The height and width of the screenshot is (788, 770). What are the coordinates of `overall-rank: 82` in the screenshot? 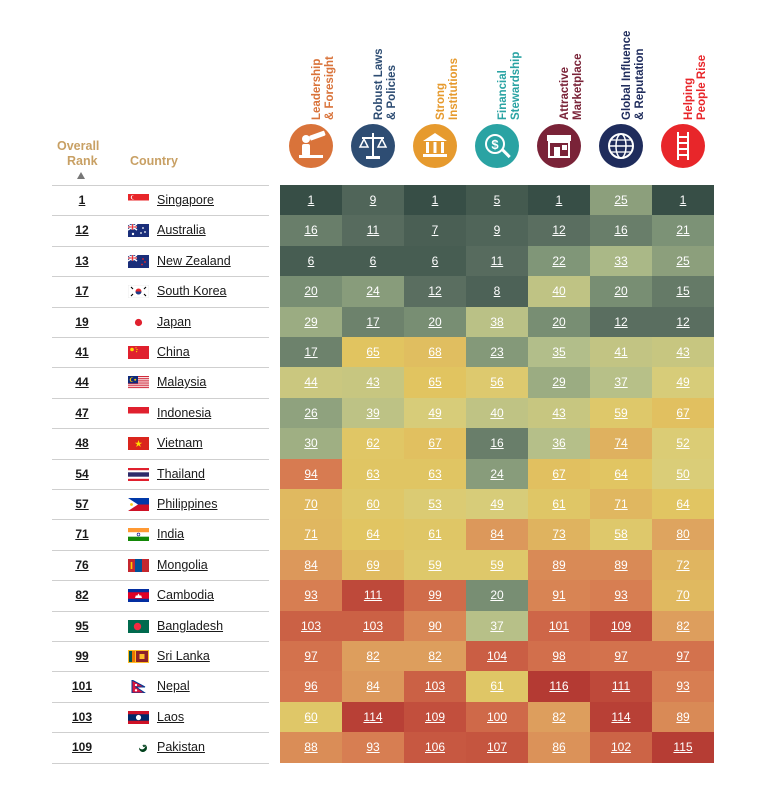 It's located at (82, 595).